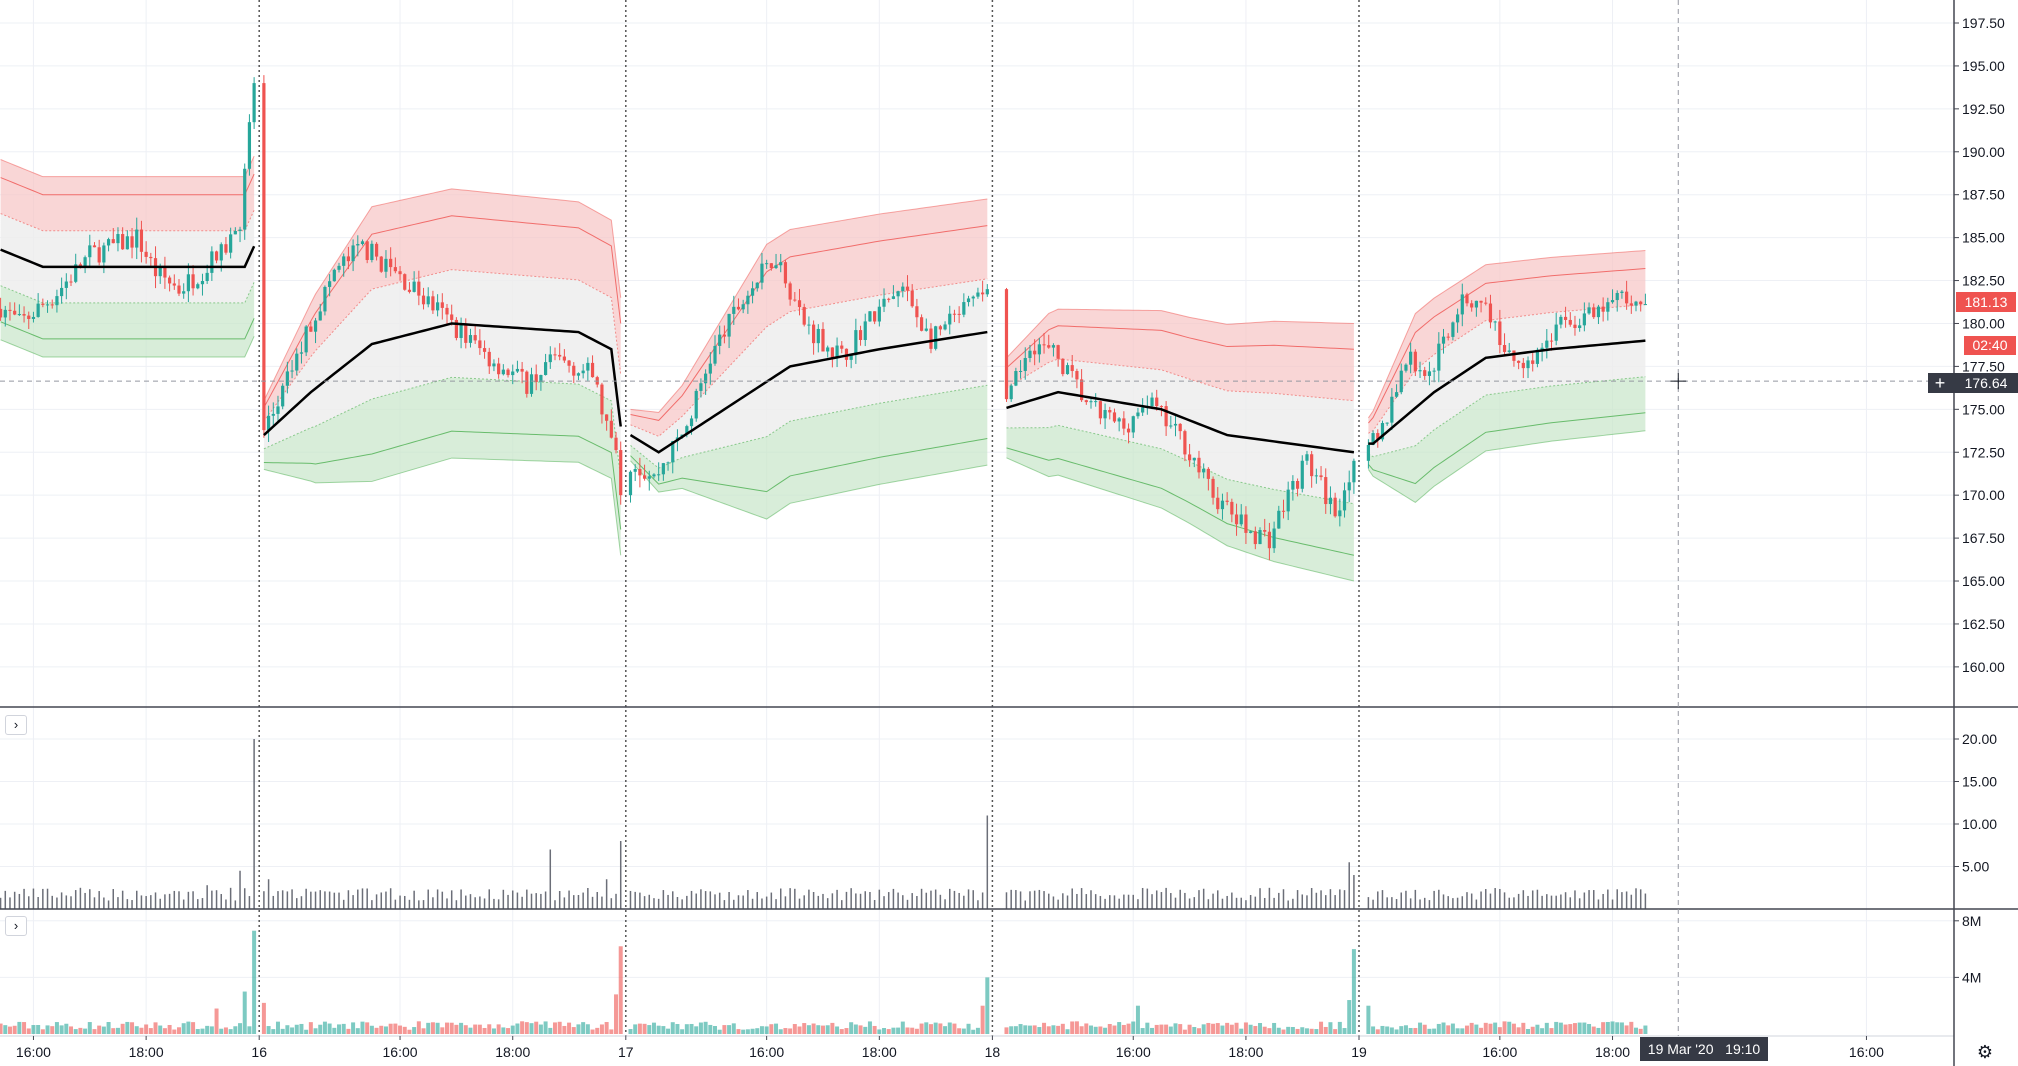 The image size is (2018, 1066). What do you see at coordinates (1985, 1052) in the screenshot?
I see `gear-icon: ⚙` at bounding box center [1985, 1052].